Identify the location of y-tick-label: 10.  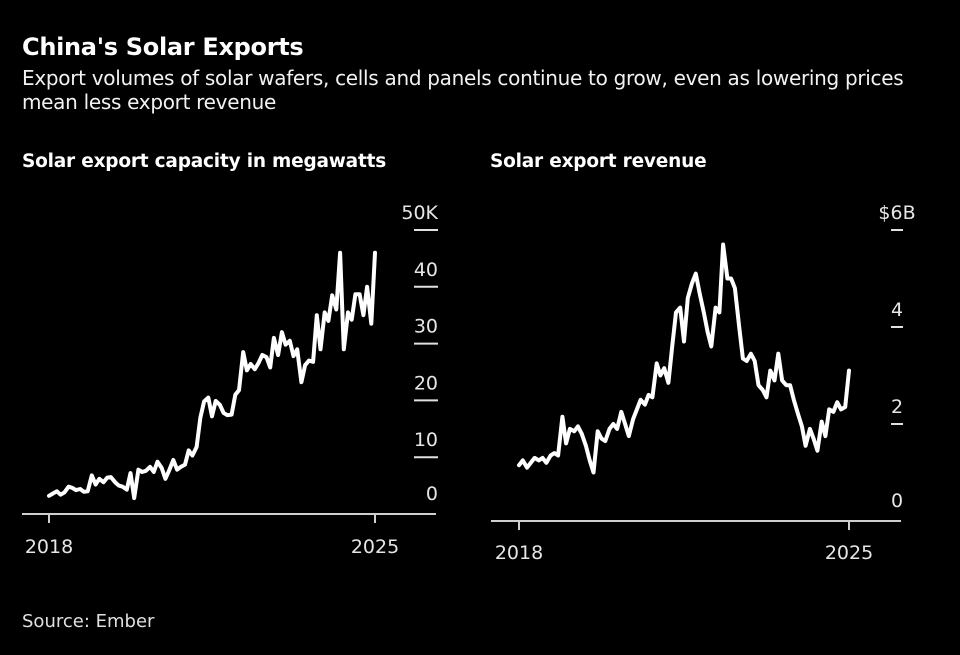
(426, 440).